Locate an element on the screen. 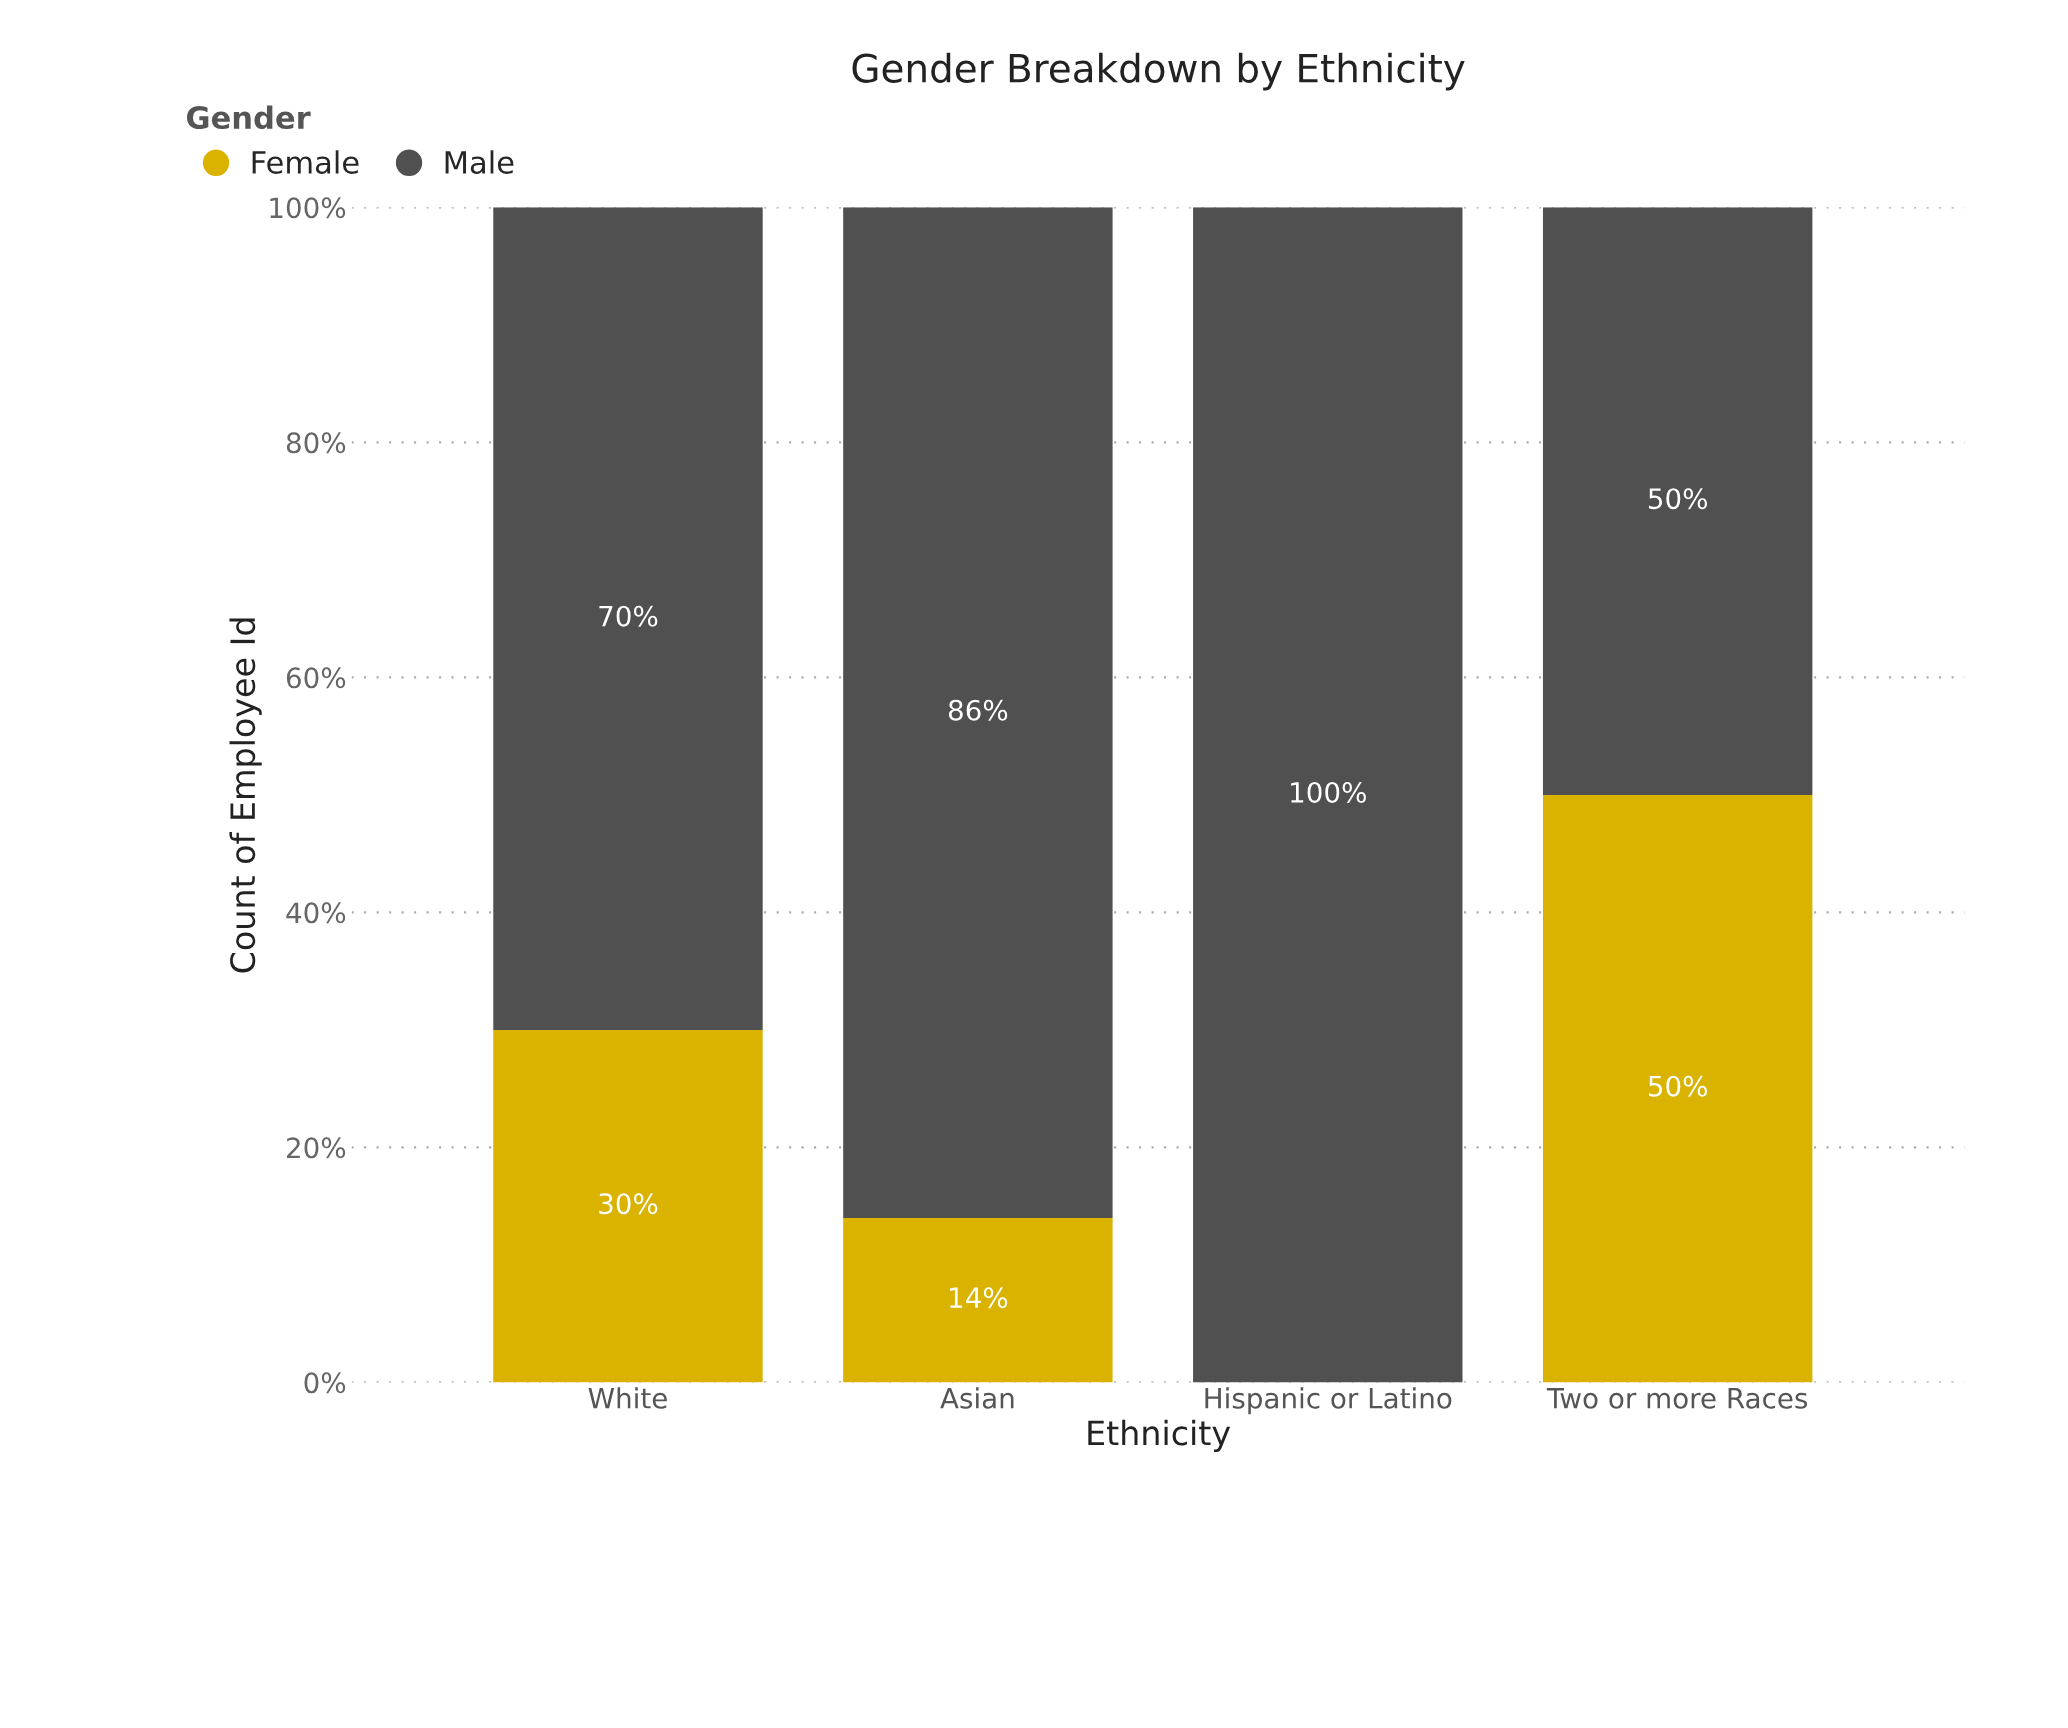  chart-title: Gender Breakdown by Ethnicity is located at coordinates (1158, 71).